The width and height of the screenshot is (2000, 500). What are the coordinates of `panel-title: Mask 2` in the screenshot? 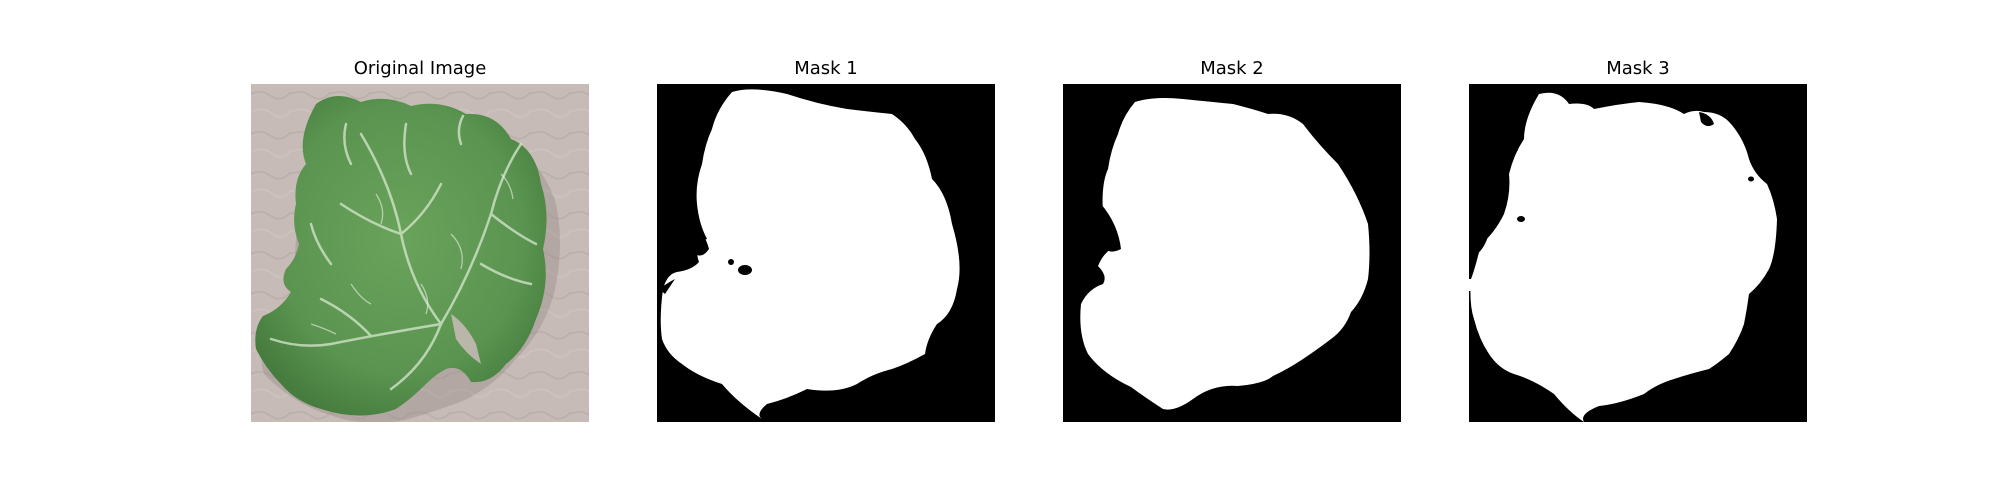 It's located at (1232, 68).